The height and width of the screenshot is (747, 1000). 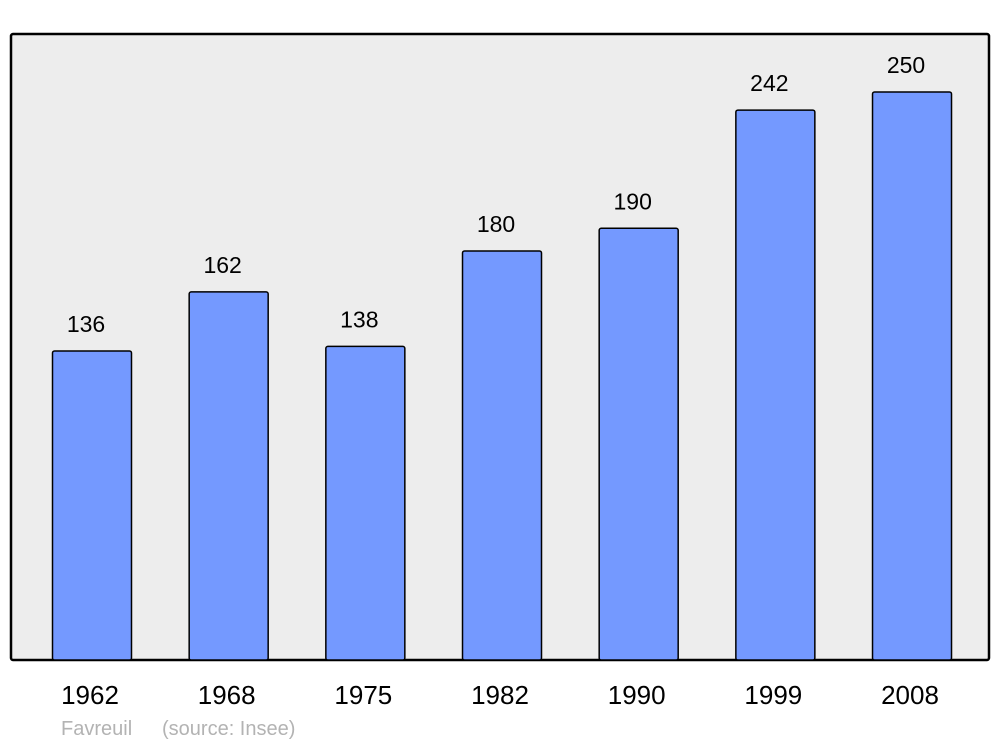 I want to click on bar-1962, so click(x=92, y=505).